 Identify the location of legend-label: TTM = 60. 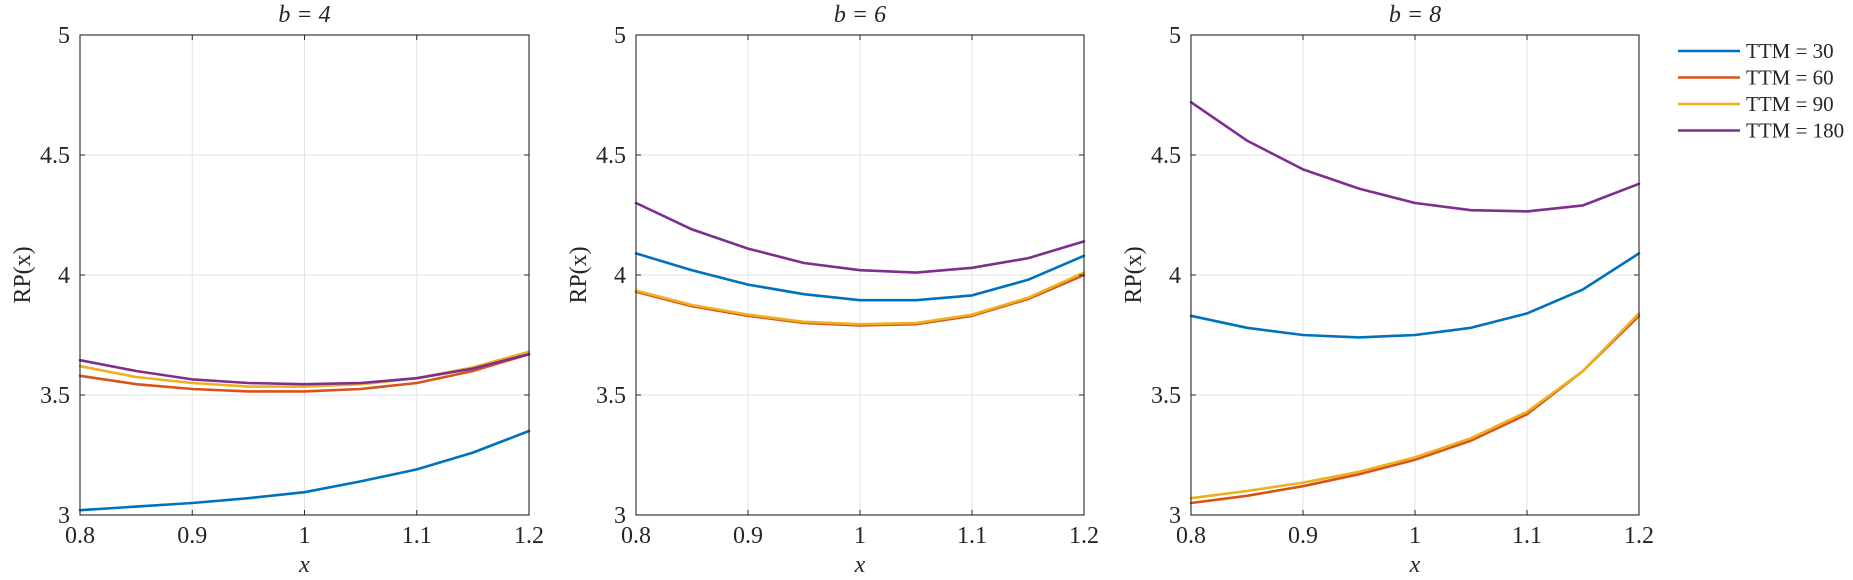
(1790, 78).